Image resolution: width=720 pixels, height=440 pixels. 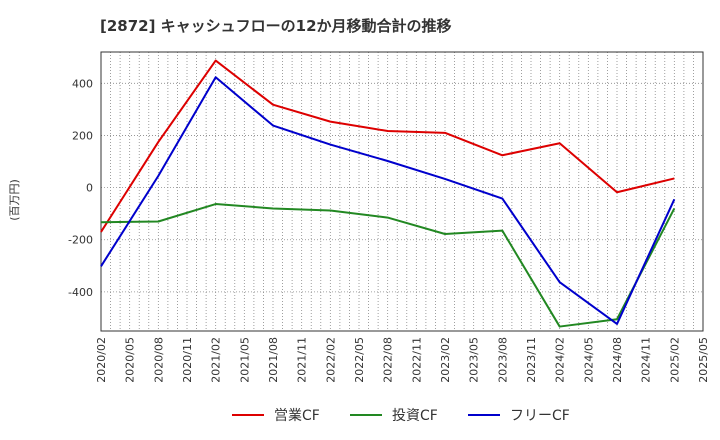 I want to click on x-tick-label: 2024/11, so click(x=646, y=360).